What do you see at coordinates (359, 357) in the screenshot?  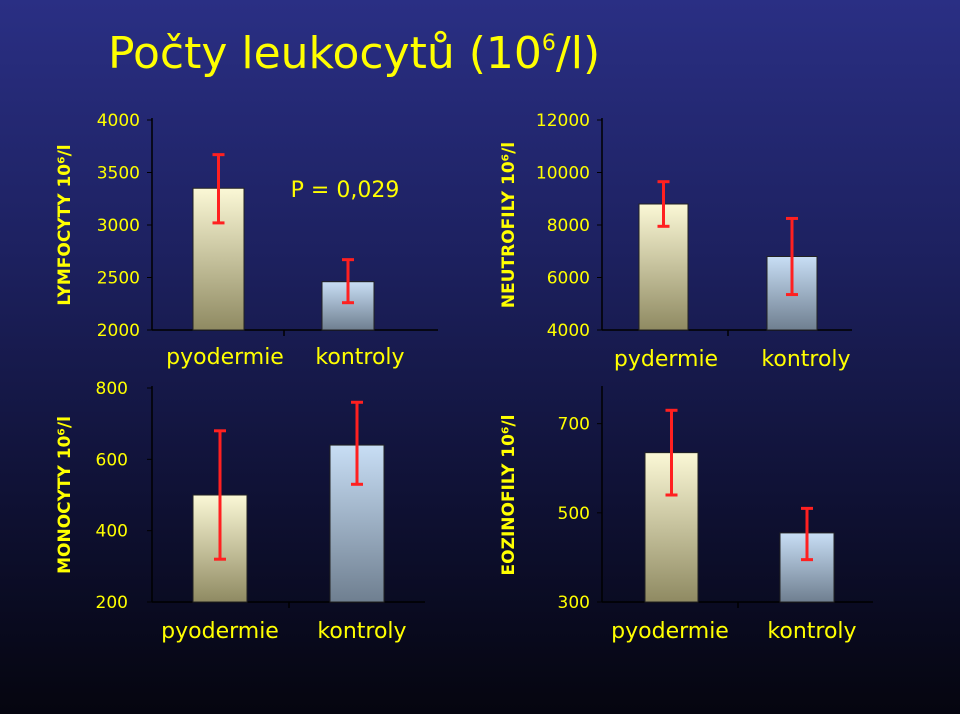 I see `lymfocyty-category-label: kontroly` at bounding box center [359, 357].